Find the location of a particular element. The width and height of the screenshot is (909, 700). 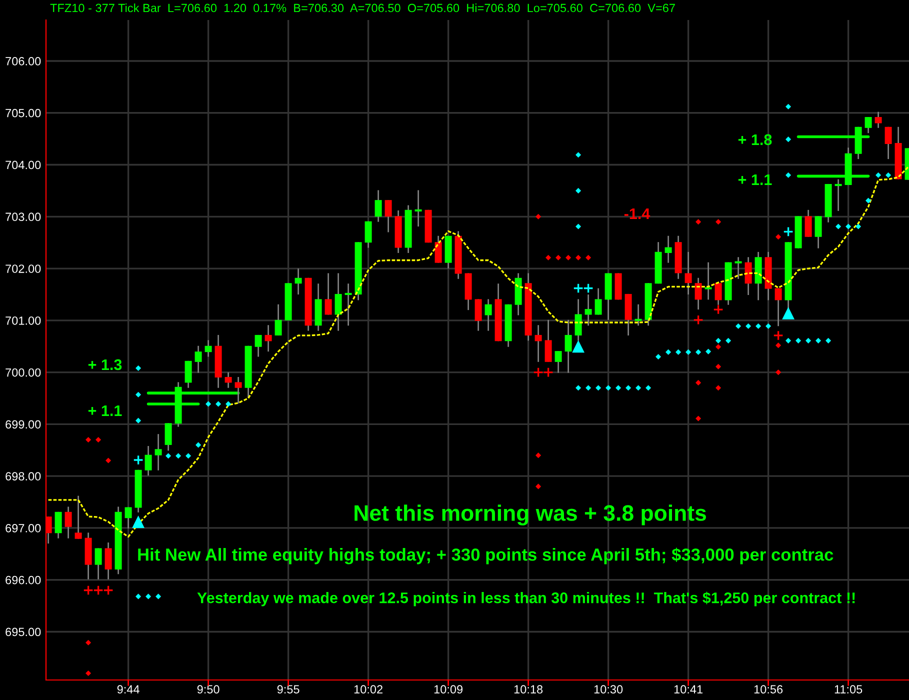

chart-title: TFZ10 - 377 Tick Bar L=706.60 1.20 0.17% B=706.30 A=706.50 O=705.60 Hi=706.80 Lo=705.60 C=706.60 V=67 is located at coordinates (362, 8).